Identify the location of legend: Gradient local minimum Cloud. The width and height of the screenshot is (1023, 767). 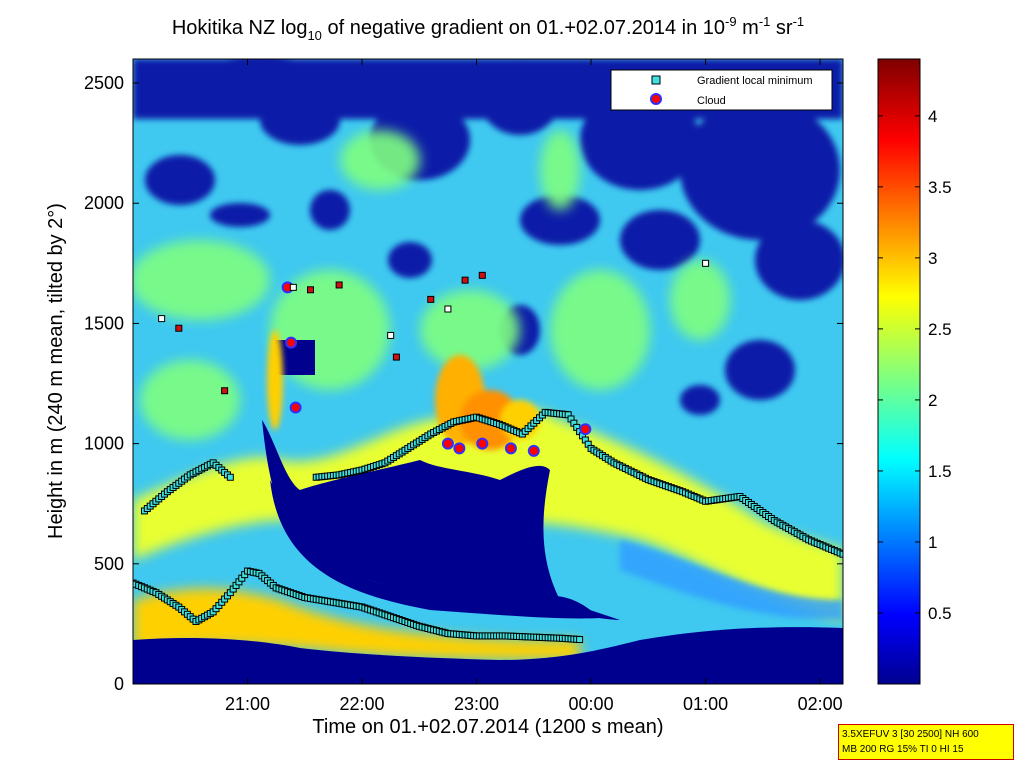
(721, 90).